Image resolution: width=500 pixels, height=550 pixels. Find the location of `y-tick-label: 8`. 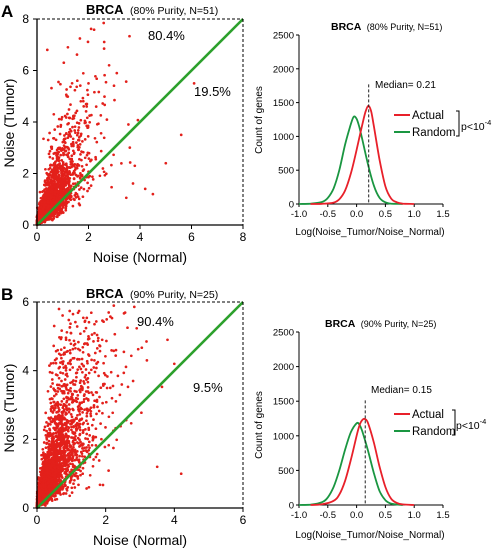

y-tick-label: 8 is located at coordinates (25, 19).